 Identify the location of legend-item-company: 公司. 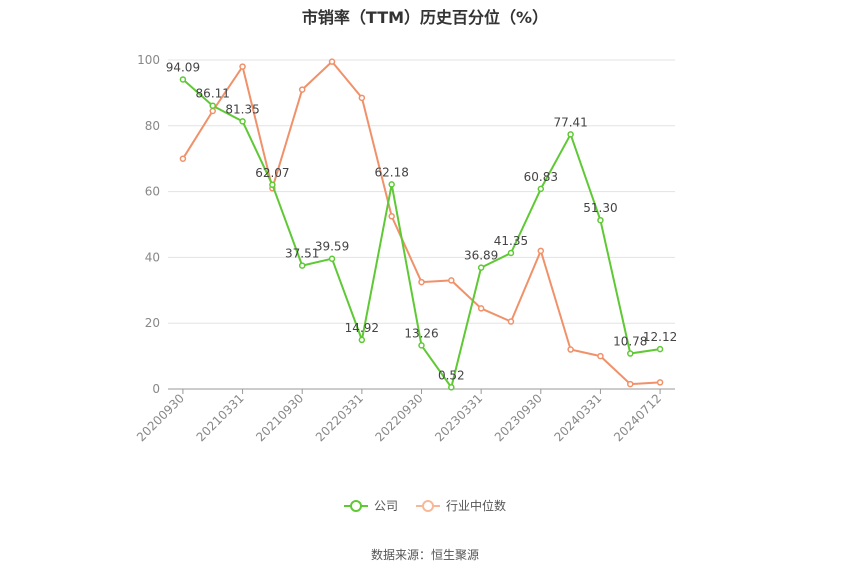
(370, 505).